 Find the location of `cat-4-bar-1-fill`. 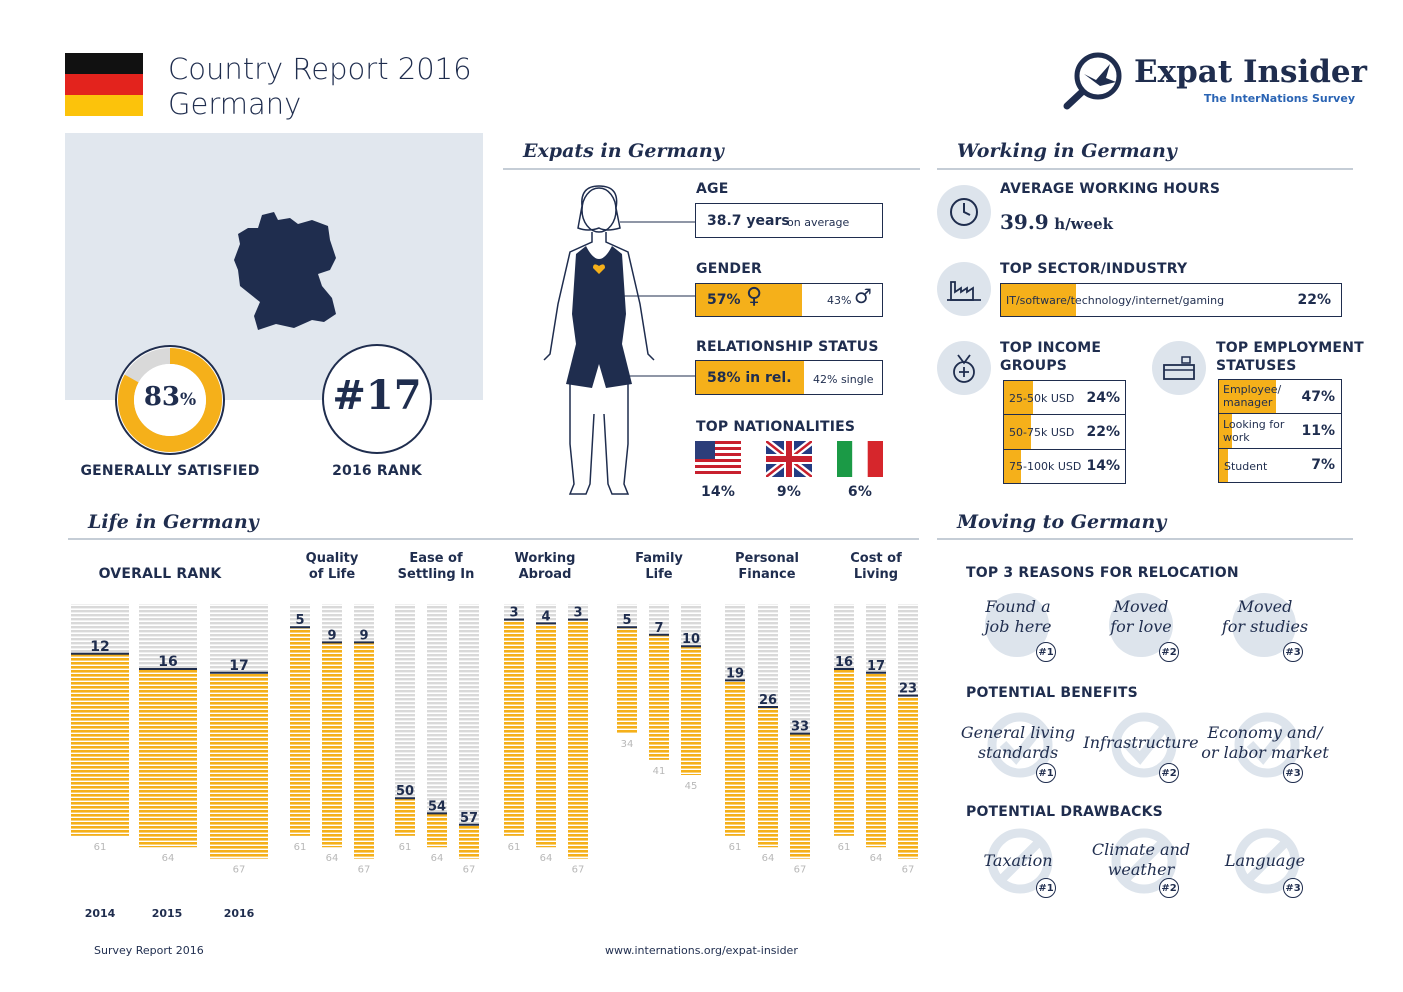

cat-4-bar-1-fill is located at coordinates (627, 680).